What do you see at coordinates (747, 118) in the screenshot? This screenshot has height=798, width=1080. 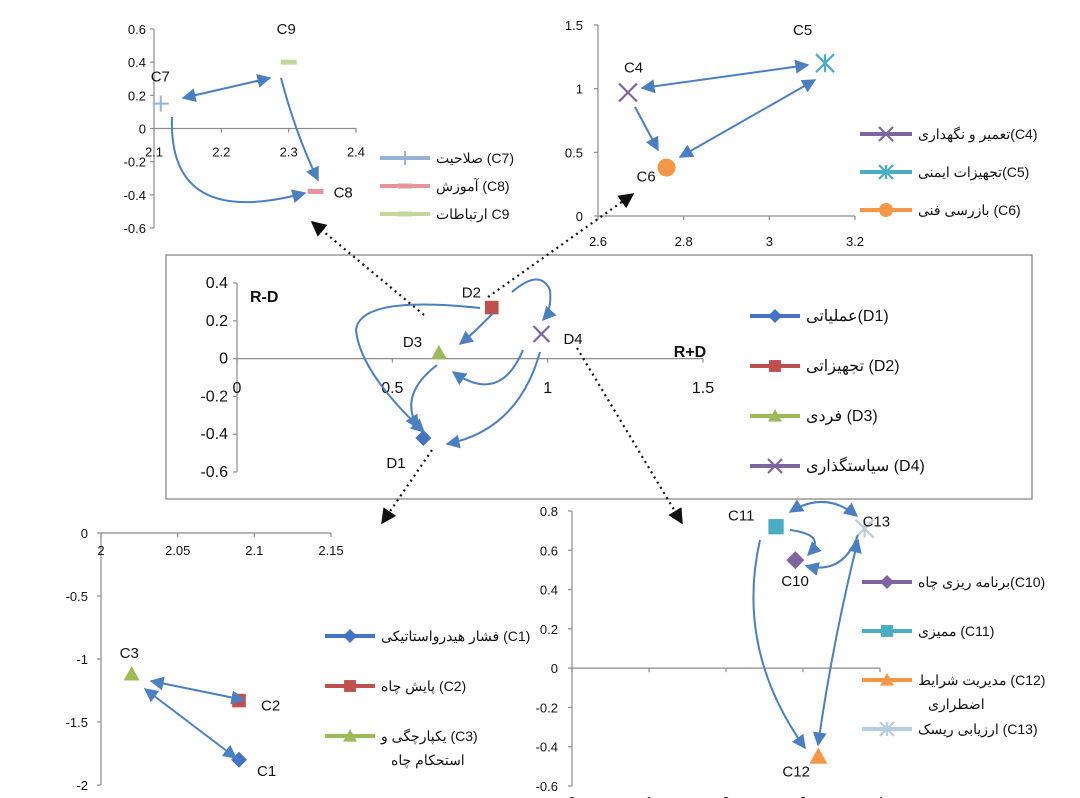 I see `arrow-c5-c6` at bounding box center [747, 118].